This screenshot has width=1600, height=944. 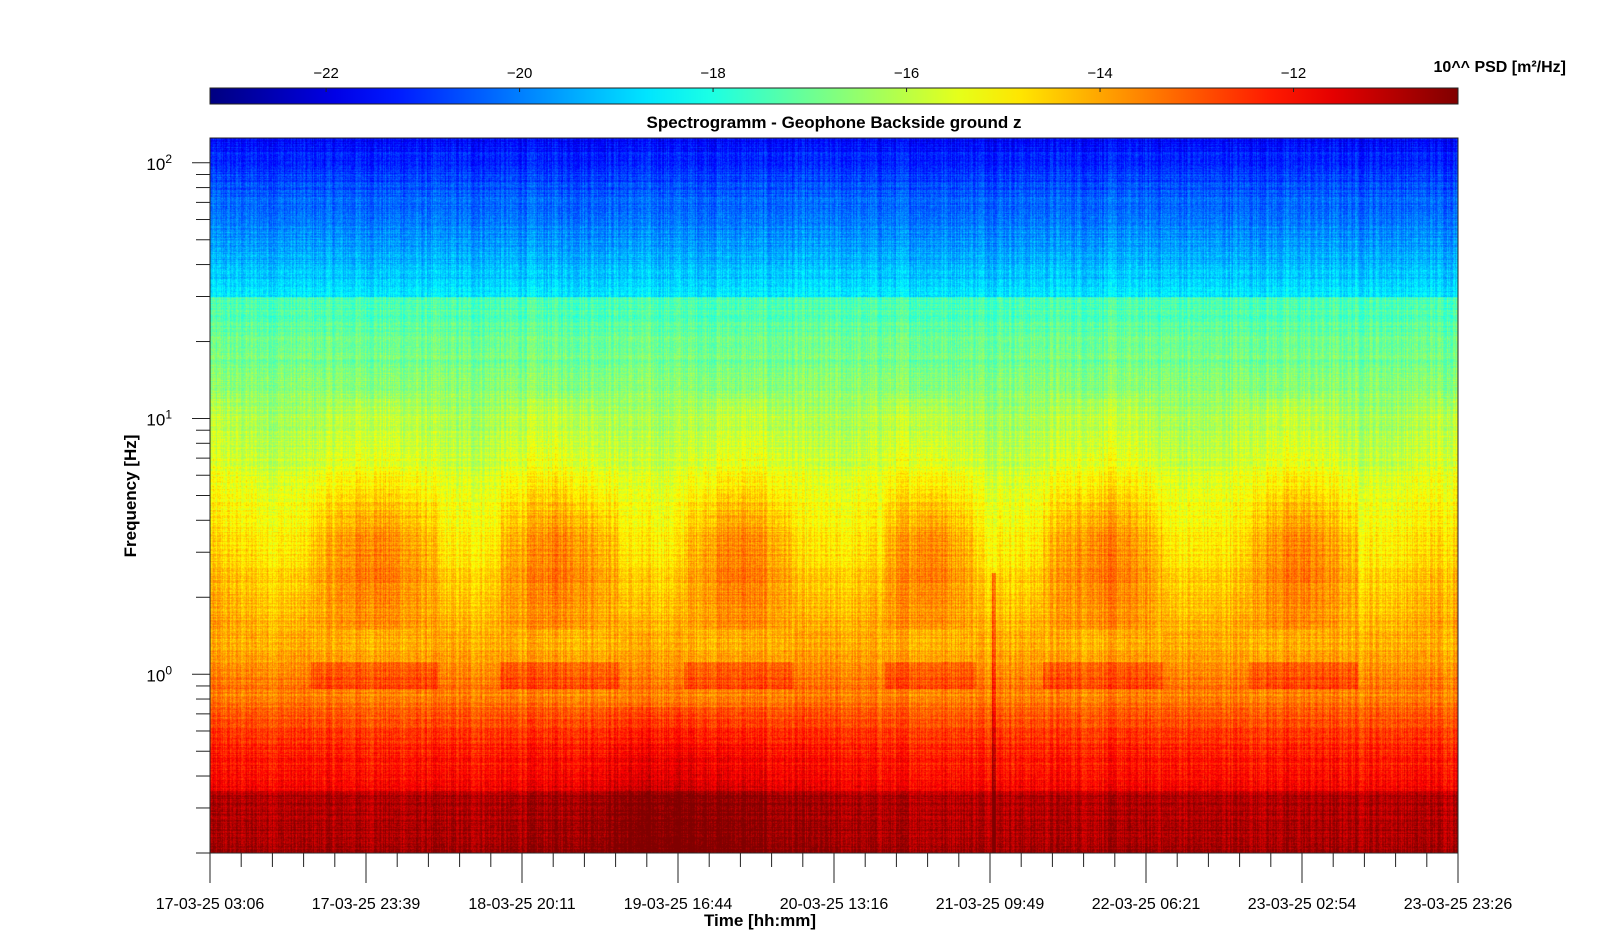 I want to click on y-tick-label: 10², so click(x=159, y=163).